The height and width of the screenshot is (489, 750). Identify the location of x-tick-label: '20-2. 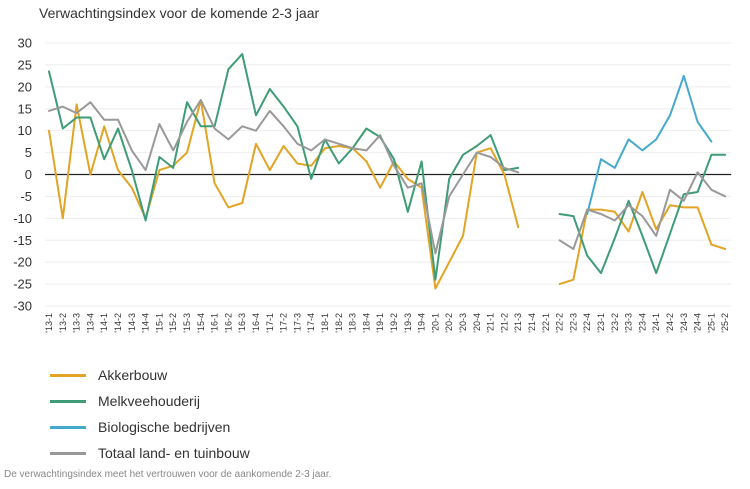
(449, 323).